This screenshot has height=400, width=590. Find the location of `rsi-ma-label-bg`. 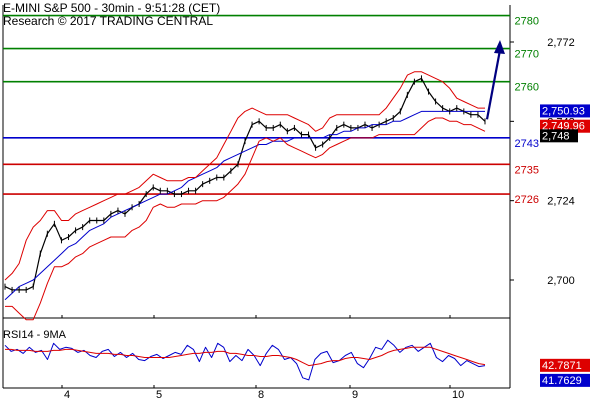

rsi-ma-label-bg is located at coordinates (565, 365).